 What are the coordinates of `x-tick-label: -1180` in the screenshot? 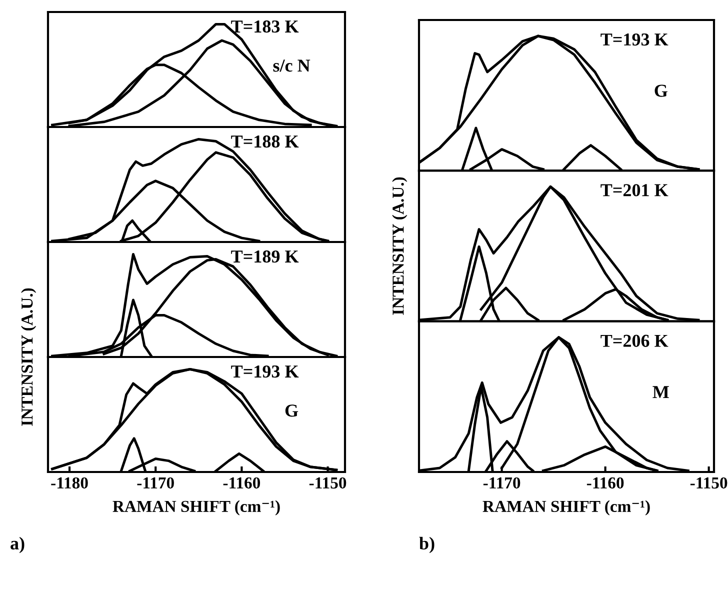 It's located at (69, 483).